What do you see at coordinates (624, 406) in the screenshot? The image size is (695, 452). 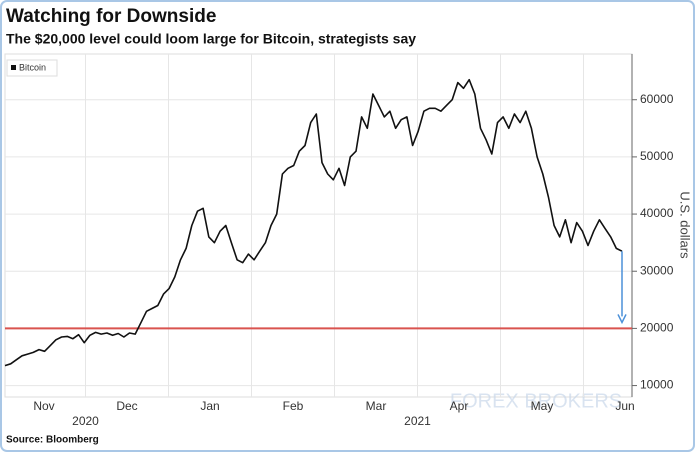 I see `x-tick-label: Jun` at bounding box center [624, 406].